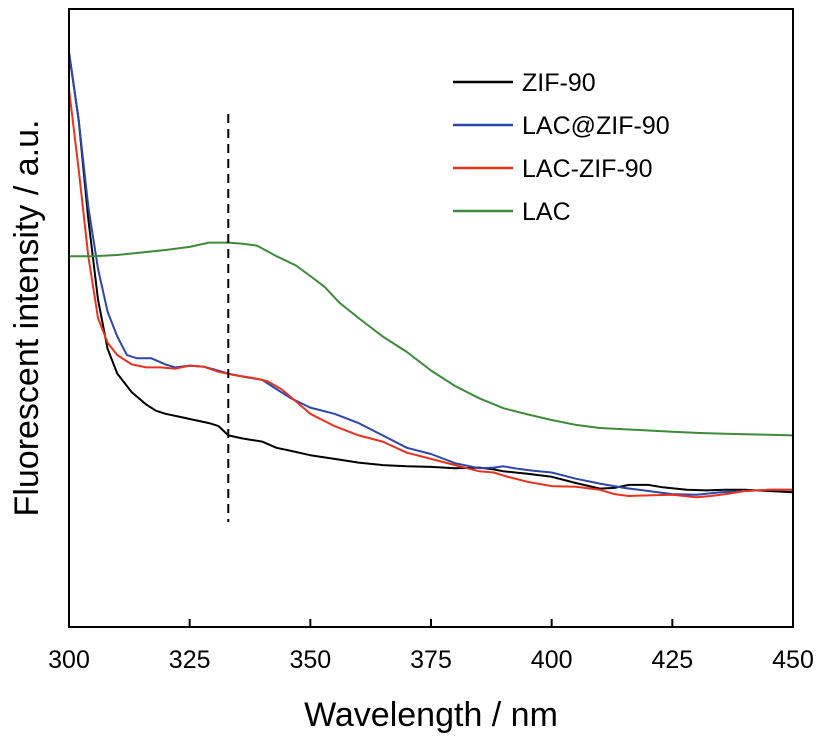 The image size is (827, 741). I want to click on legend-label-0: ZIF-90, so click(559, 83).